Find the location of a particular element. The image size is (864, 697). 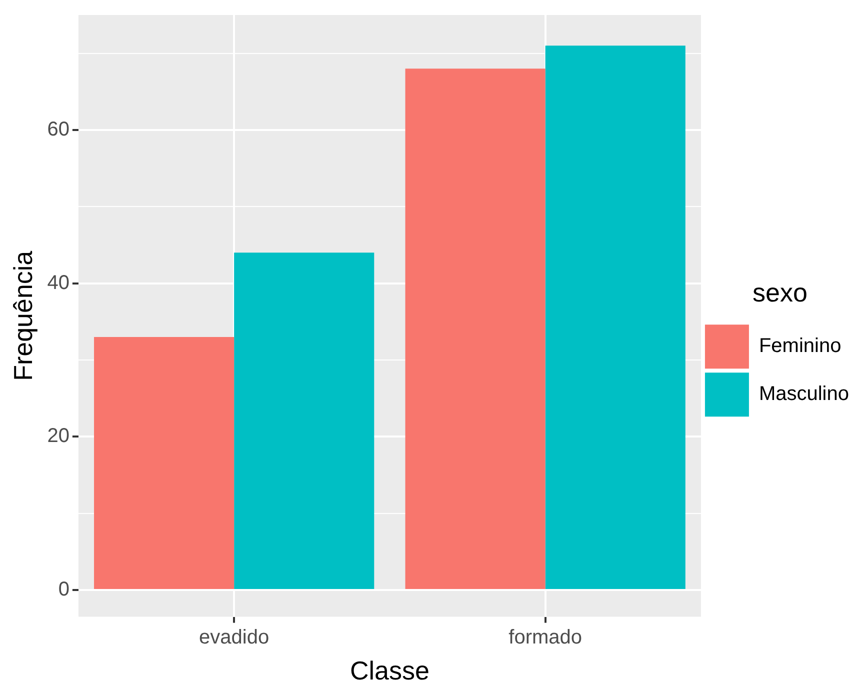

y-tick-label: 60 is located at coordinates (58, 129).